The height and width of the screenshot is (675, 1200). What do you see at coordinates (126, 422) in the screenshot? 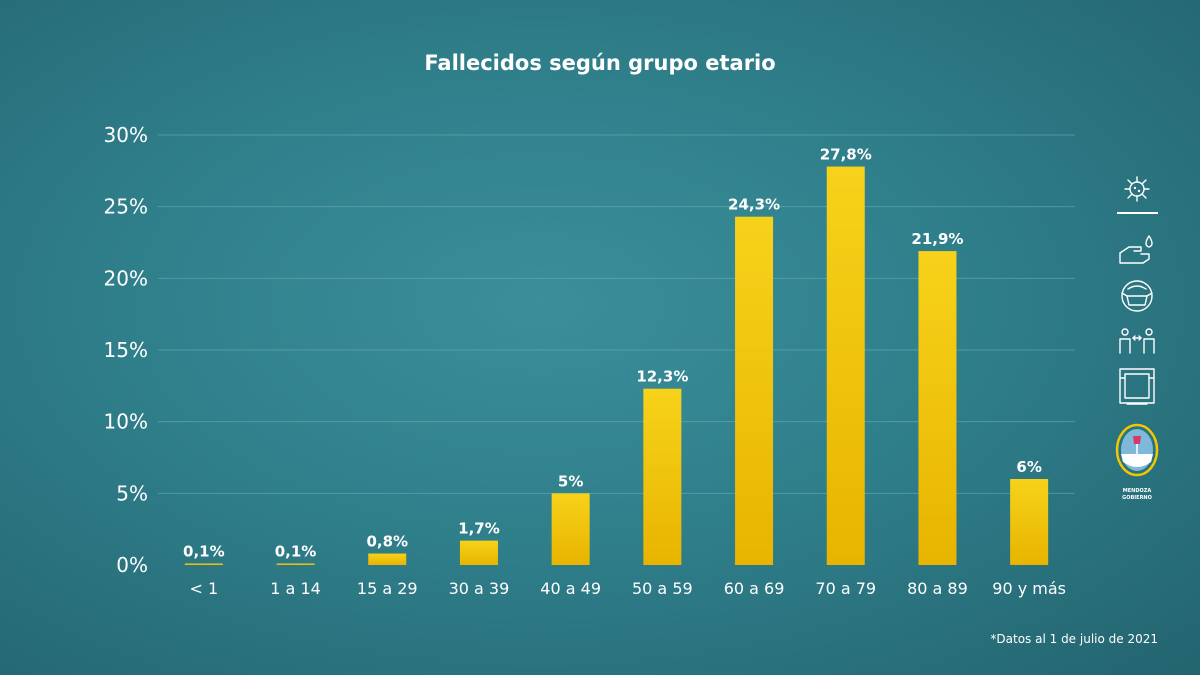
I see `y-tick-label: 10%` at bounding box center [126, 422].